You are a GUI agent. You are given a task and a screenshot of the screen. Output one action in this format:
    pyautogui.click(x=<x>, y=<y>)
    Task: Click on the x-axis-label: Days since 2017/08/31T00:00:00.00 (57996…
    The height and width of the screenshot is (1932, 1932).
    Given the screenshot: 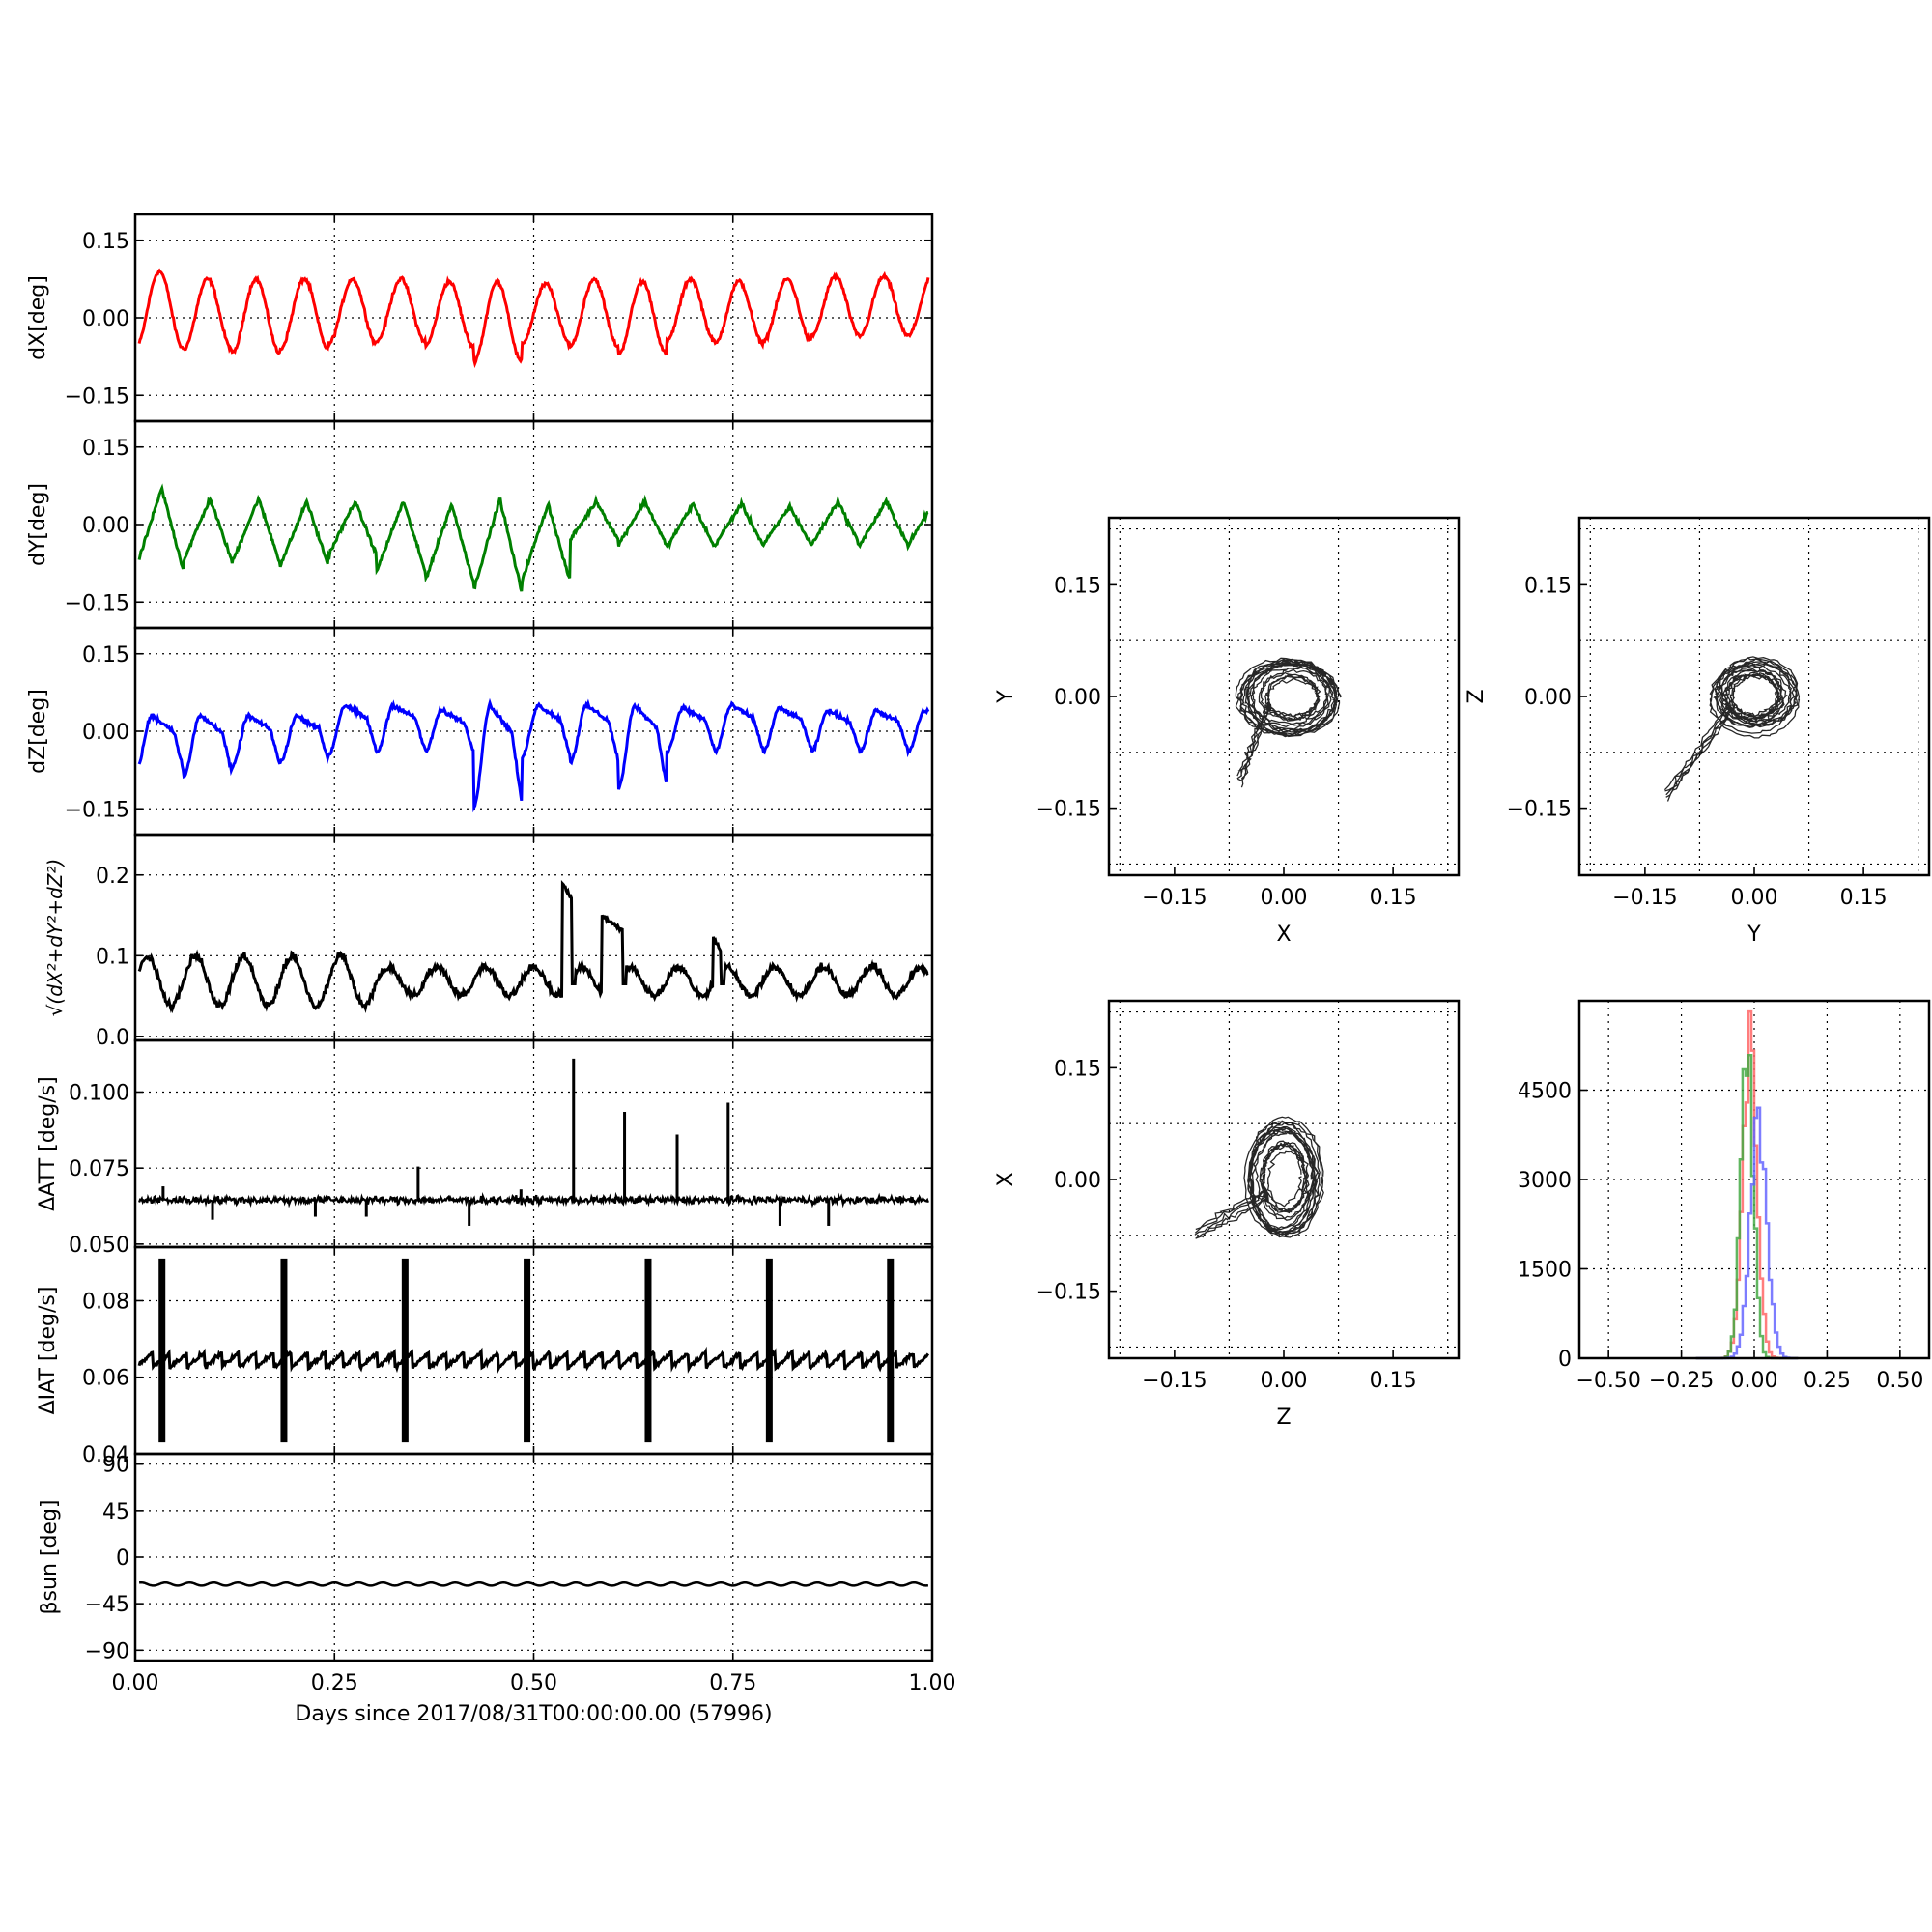 What is the action you would take?
    pyautogui.click(x=533, y=1714)
    